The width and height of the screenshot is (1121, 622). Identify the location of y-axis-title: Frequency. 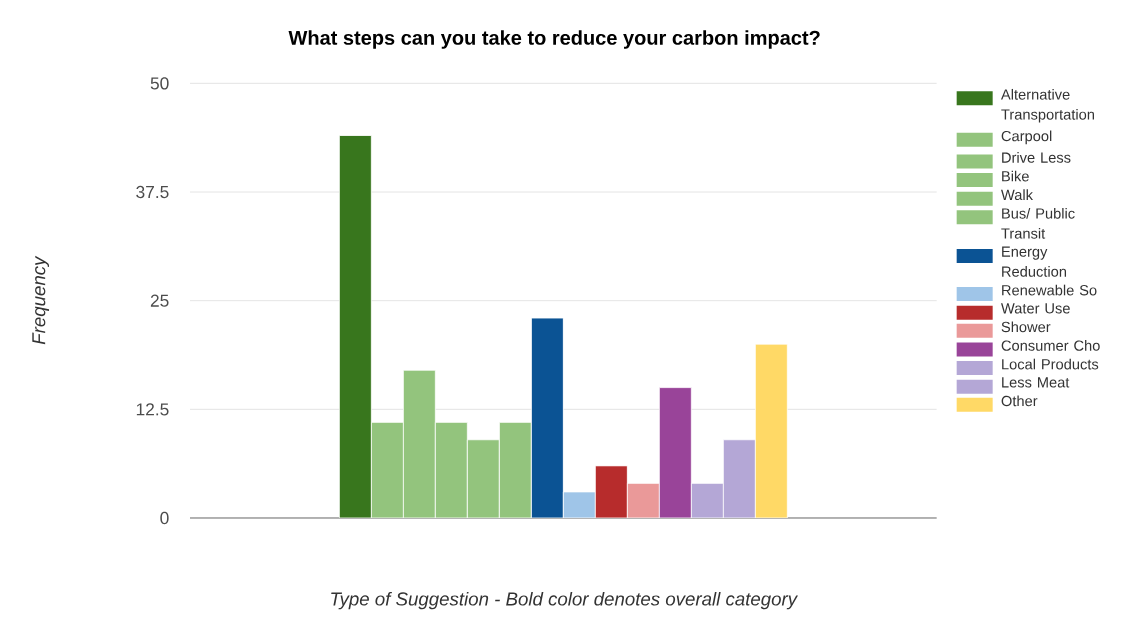
(41, 300).